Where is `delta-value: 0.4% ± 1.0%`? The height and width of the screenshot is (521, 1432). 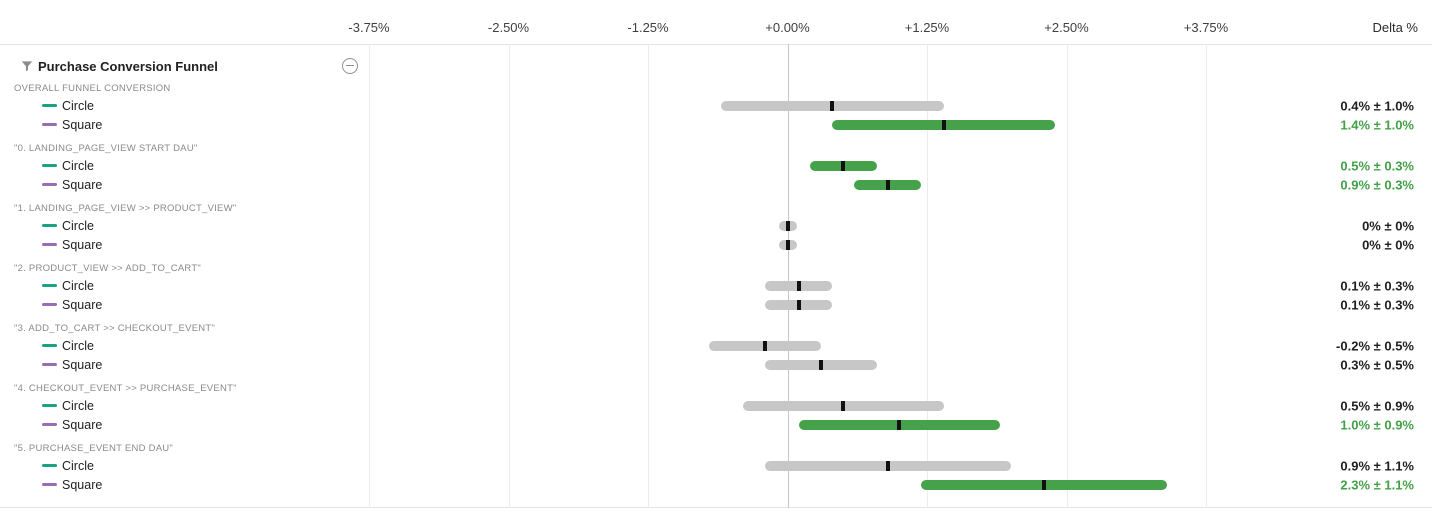 delta-value: 0.4% ± 1.0% is located at coordinates (1377, 105).